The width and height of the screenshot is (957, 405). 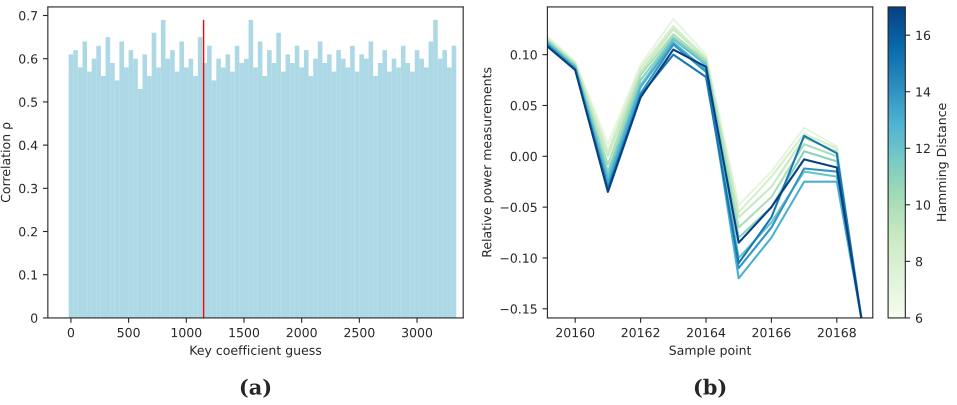 What do you see at coordinates (34, 318) in the screenshot?
I see `y-tick-label: 0` at bounding box center [34, 318].